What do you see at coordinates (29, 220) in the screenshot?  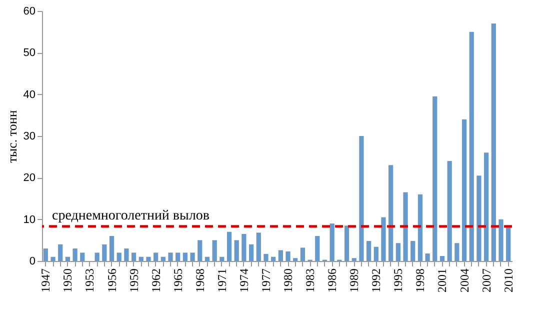 I see `y-tick-label: 10` at bounding box center [29, 220].